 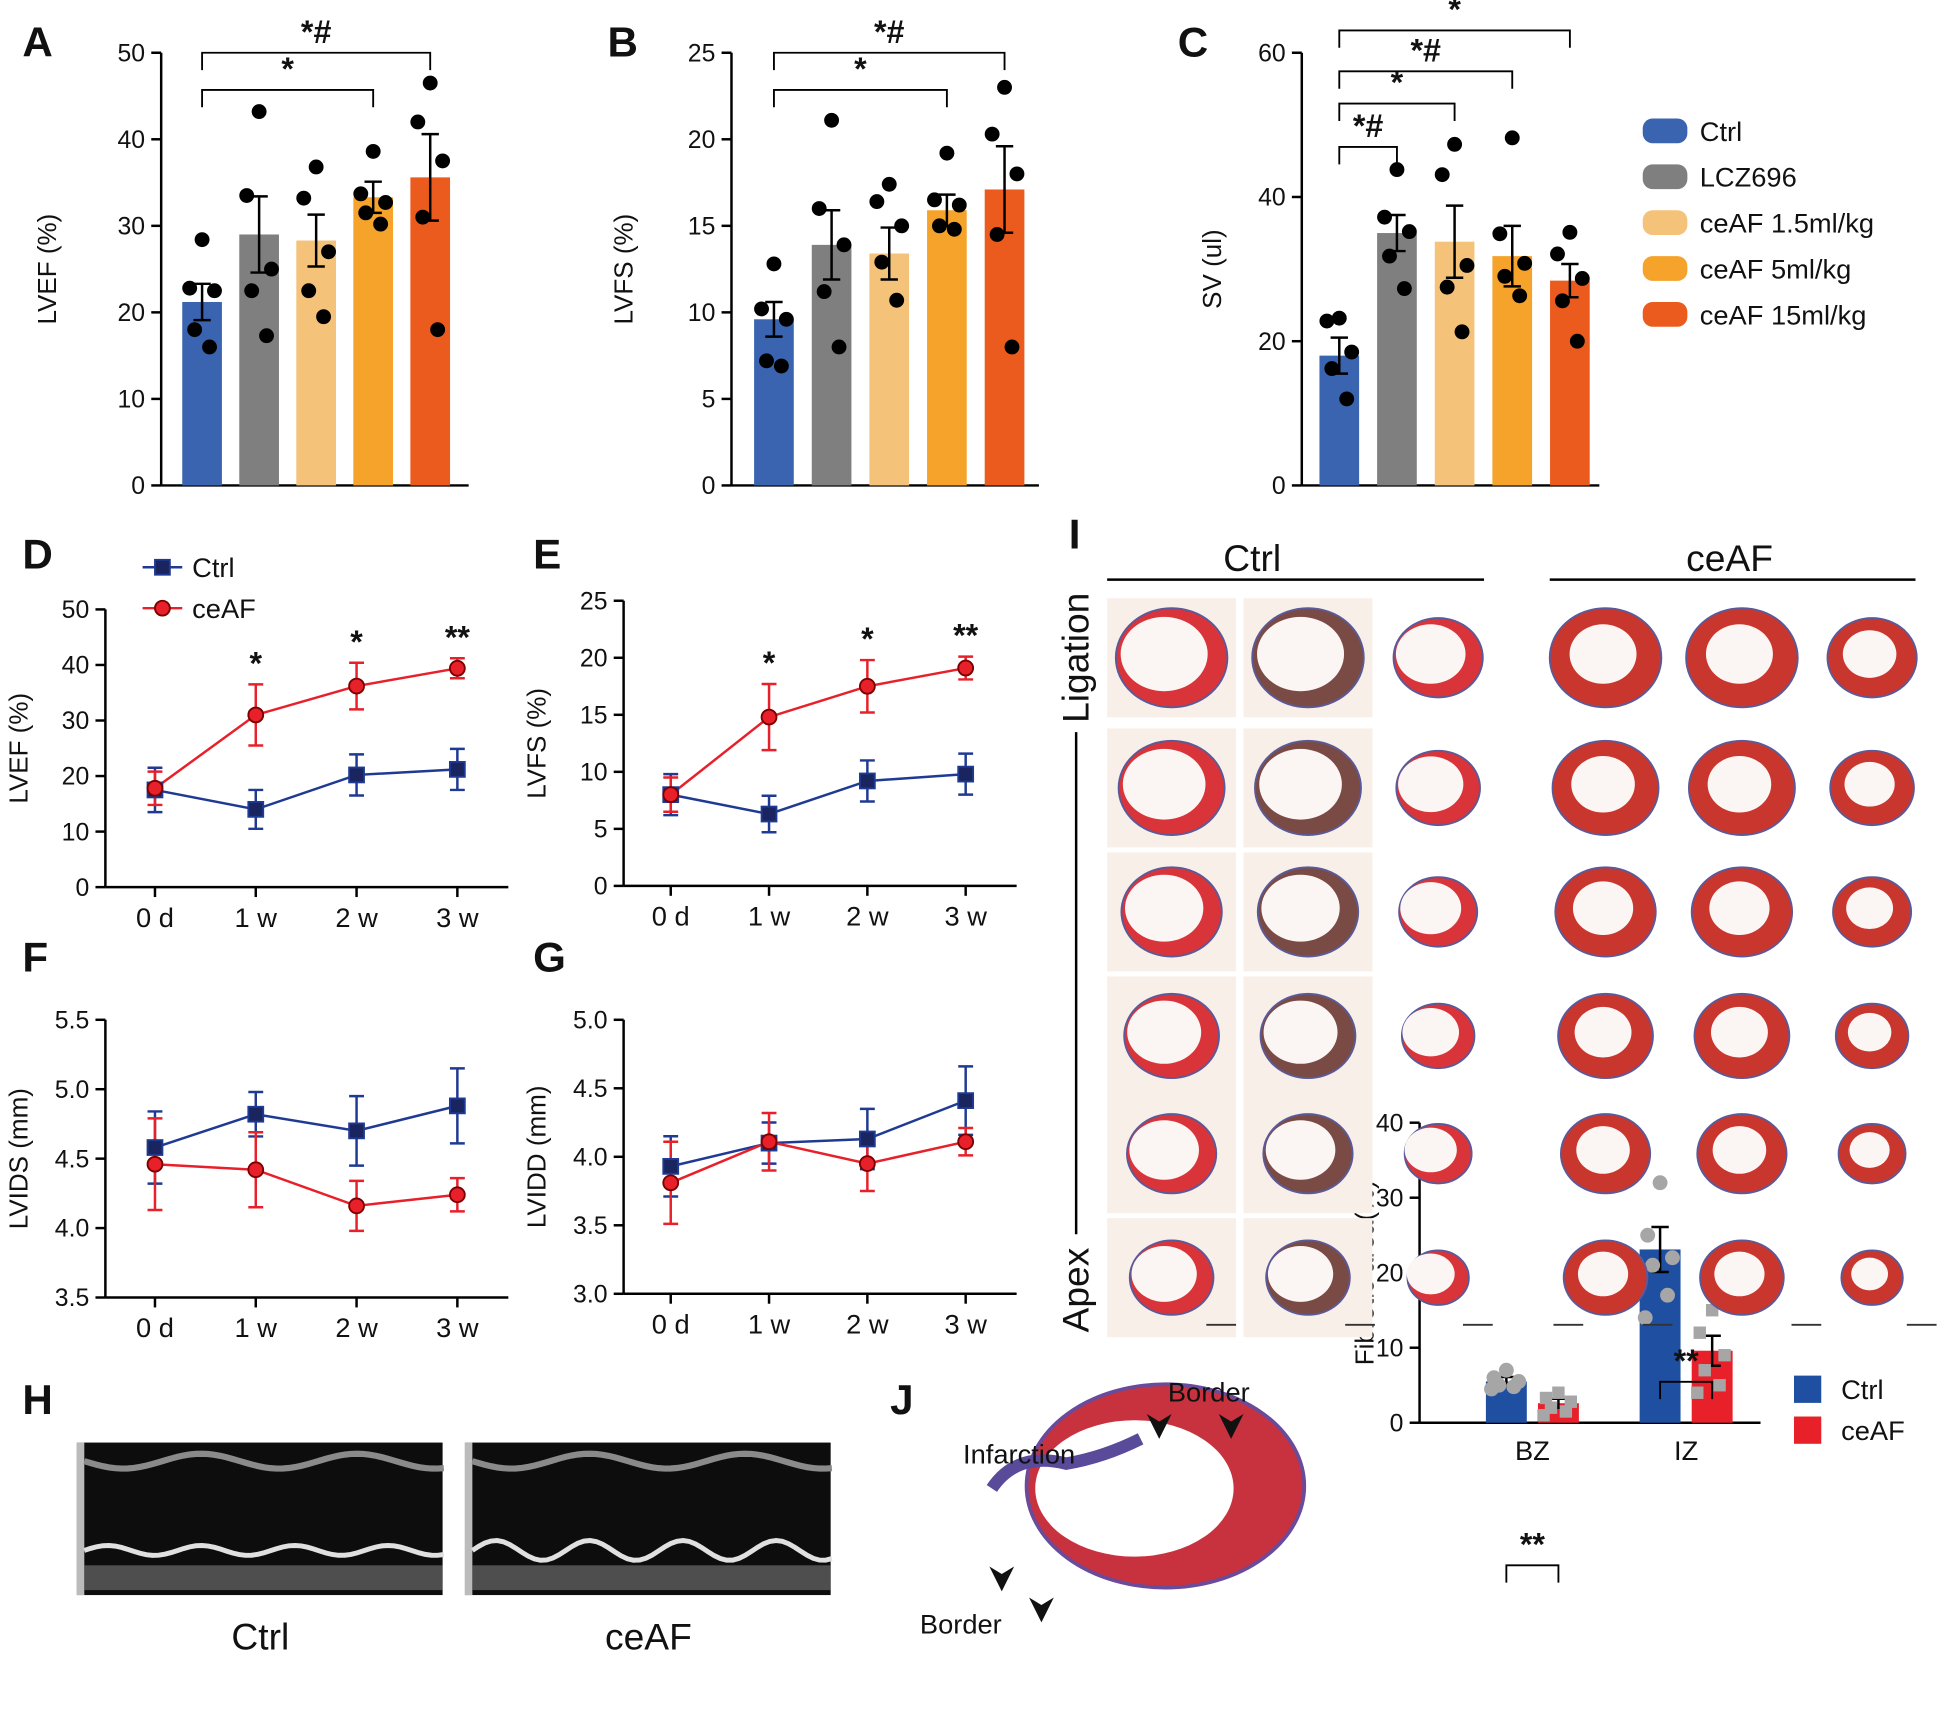 What do you see at coordinates (1397, 83) in the screenshot?
I see `significance-label: *` at bounding box center [1397, 83].